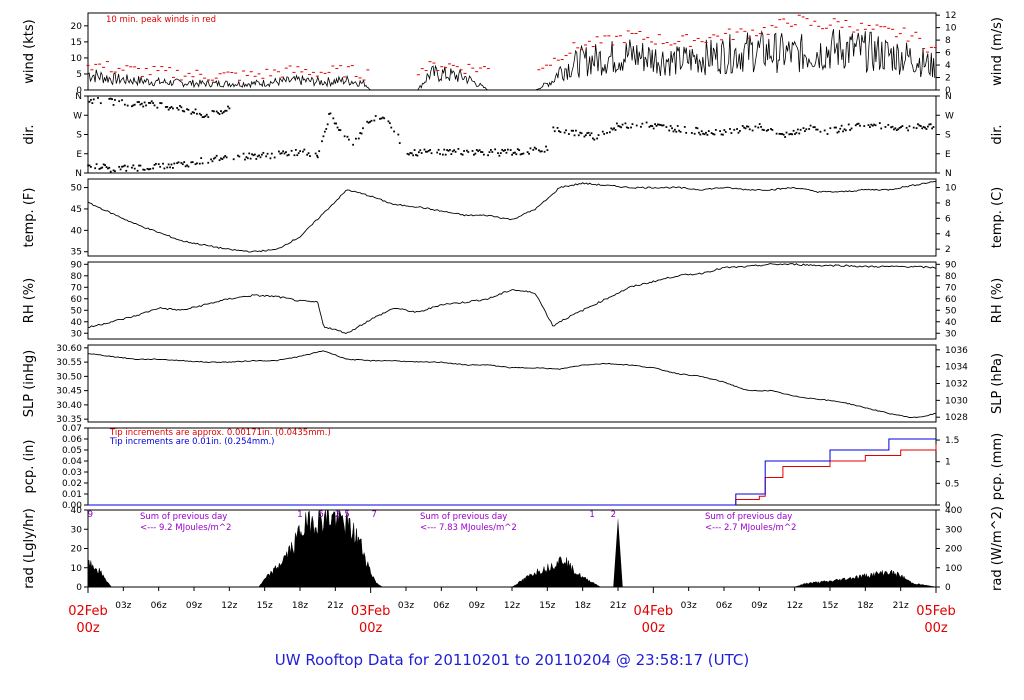  I want to click on x-tick-label: 21z, so click(618, 606).